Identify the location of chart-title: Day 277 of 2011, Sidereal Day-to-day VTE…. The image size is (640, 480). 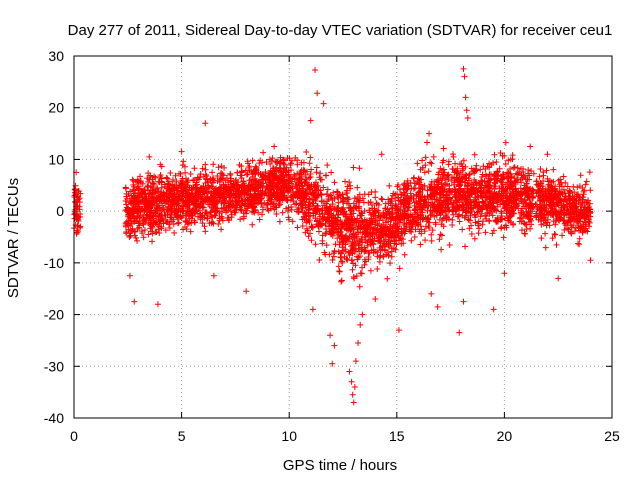
(340, 30).